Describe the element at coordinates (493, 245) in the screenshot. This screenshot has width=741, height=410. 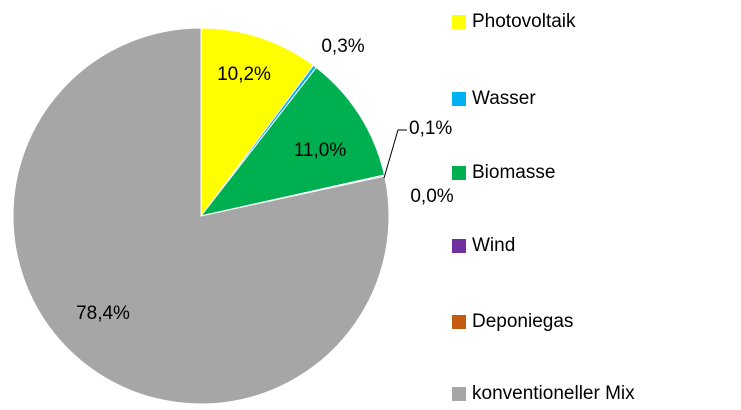
I see `legend-label: Wind` at that location.